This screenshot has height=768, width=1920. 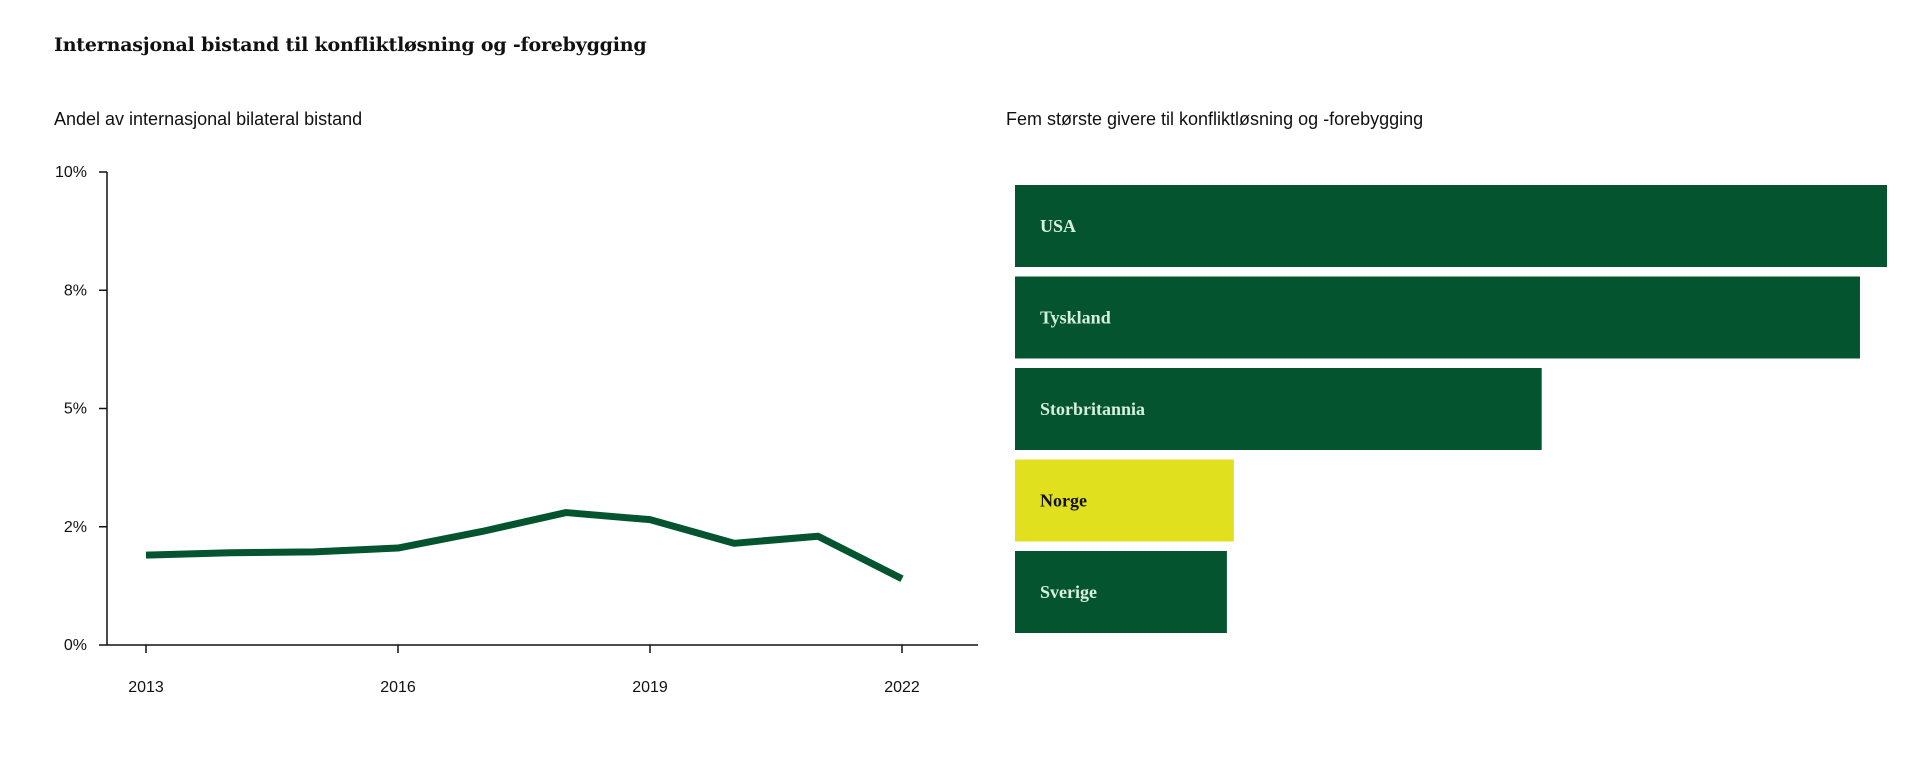 What do you see at coordinates (75, 645) in the screenshot?
I see `y-tick-label: 0%` at bounding box center [75, 645].